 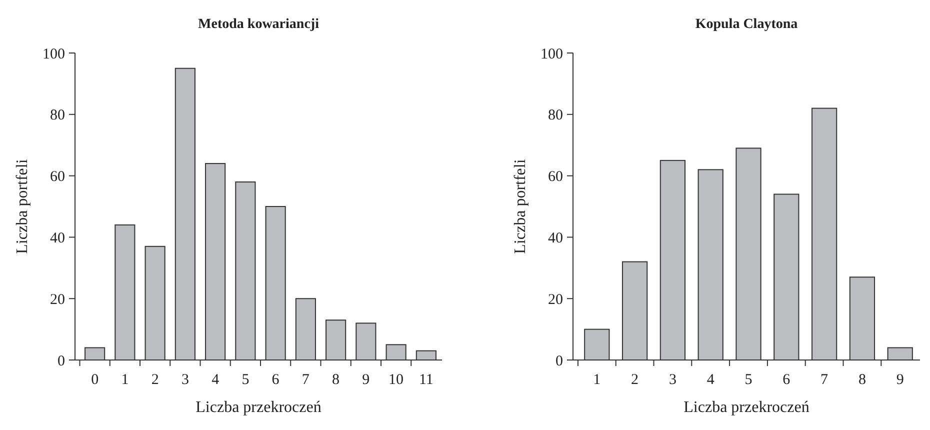 What do you see at coordinates (426, 380) in the screenshot?
I see `x-tick-label: 11` at bounding box center [426, 380].